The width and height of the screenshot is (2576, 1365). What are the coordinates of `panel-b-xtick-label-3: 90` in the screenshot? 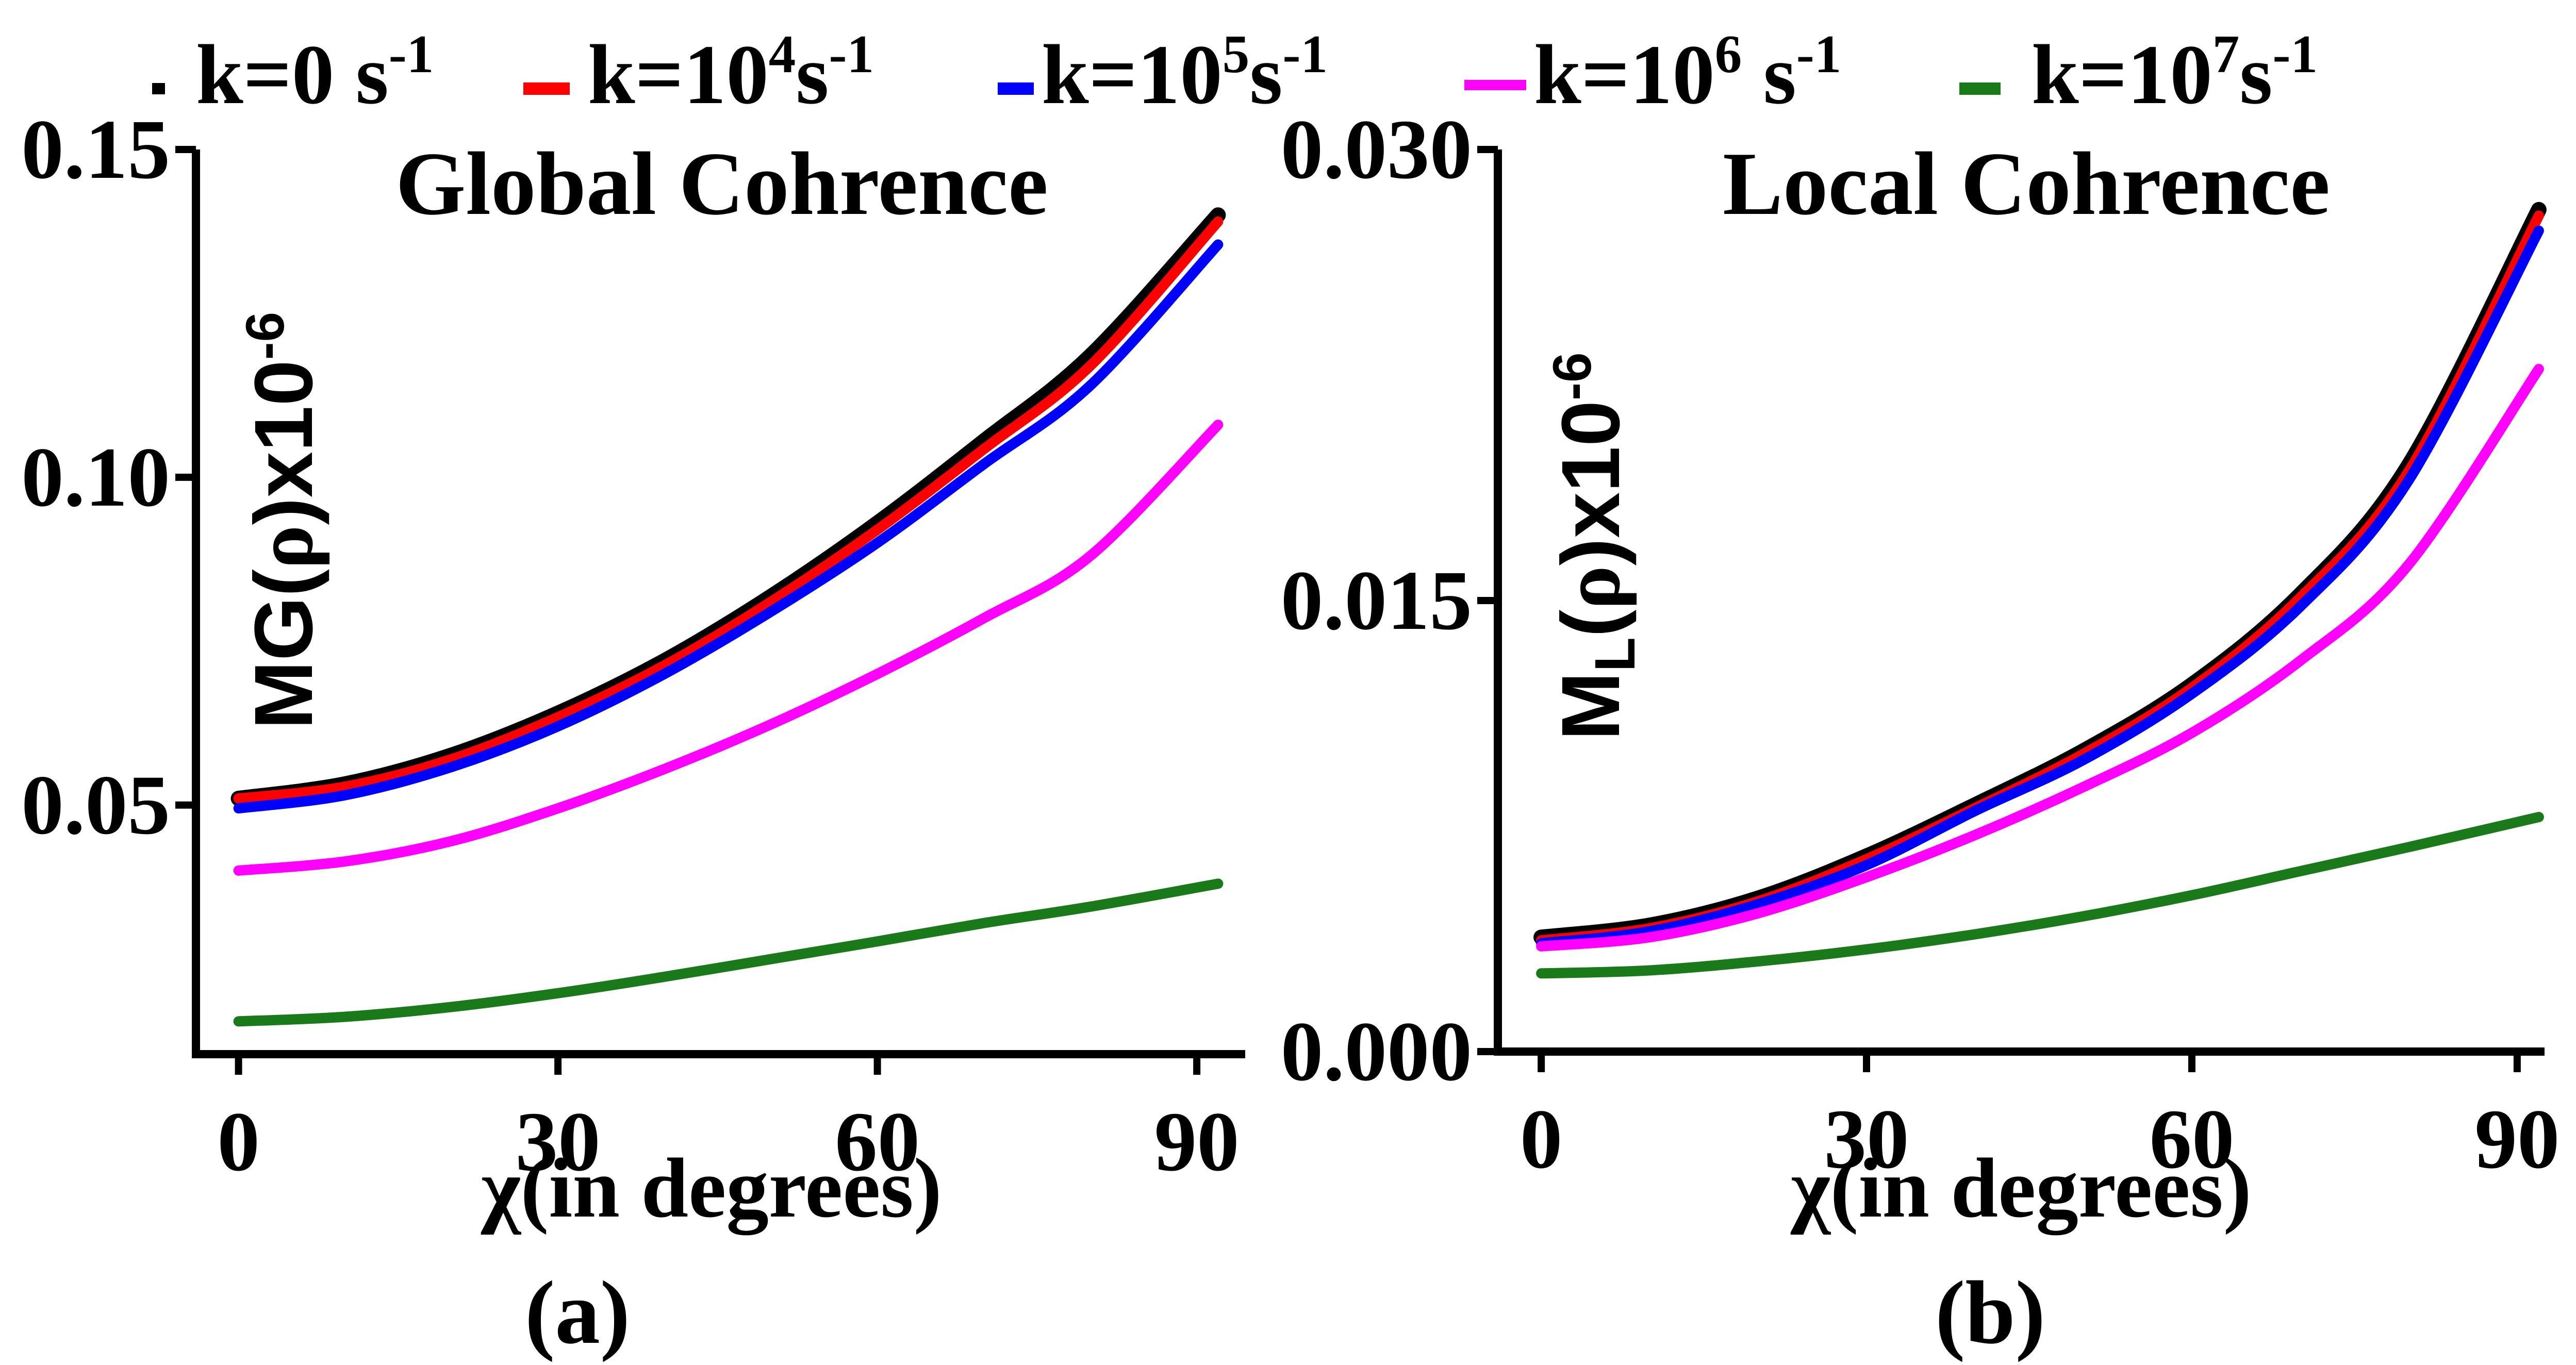 It's located at (2517, 1139).